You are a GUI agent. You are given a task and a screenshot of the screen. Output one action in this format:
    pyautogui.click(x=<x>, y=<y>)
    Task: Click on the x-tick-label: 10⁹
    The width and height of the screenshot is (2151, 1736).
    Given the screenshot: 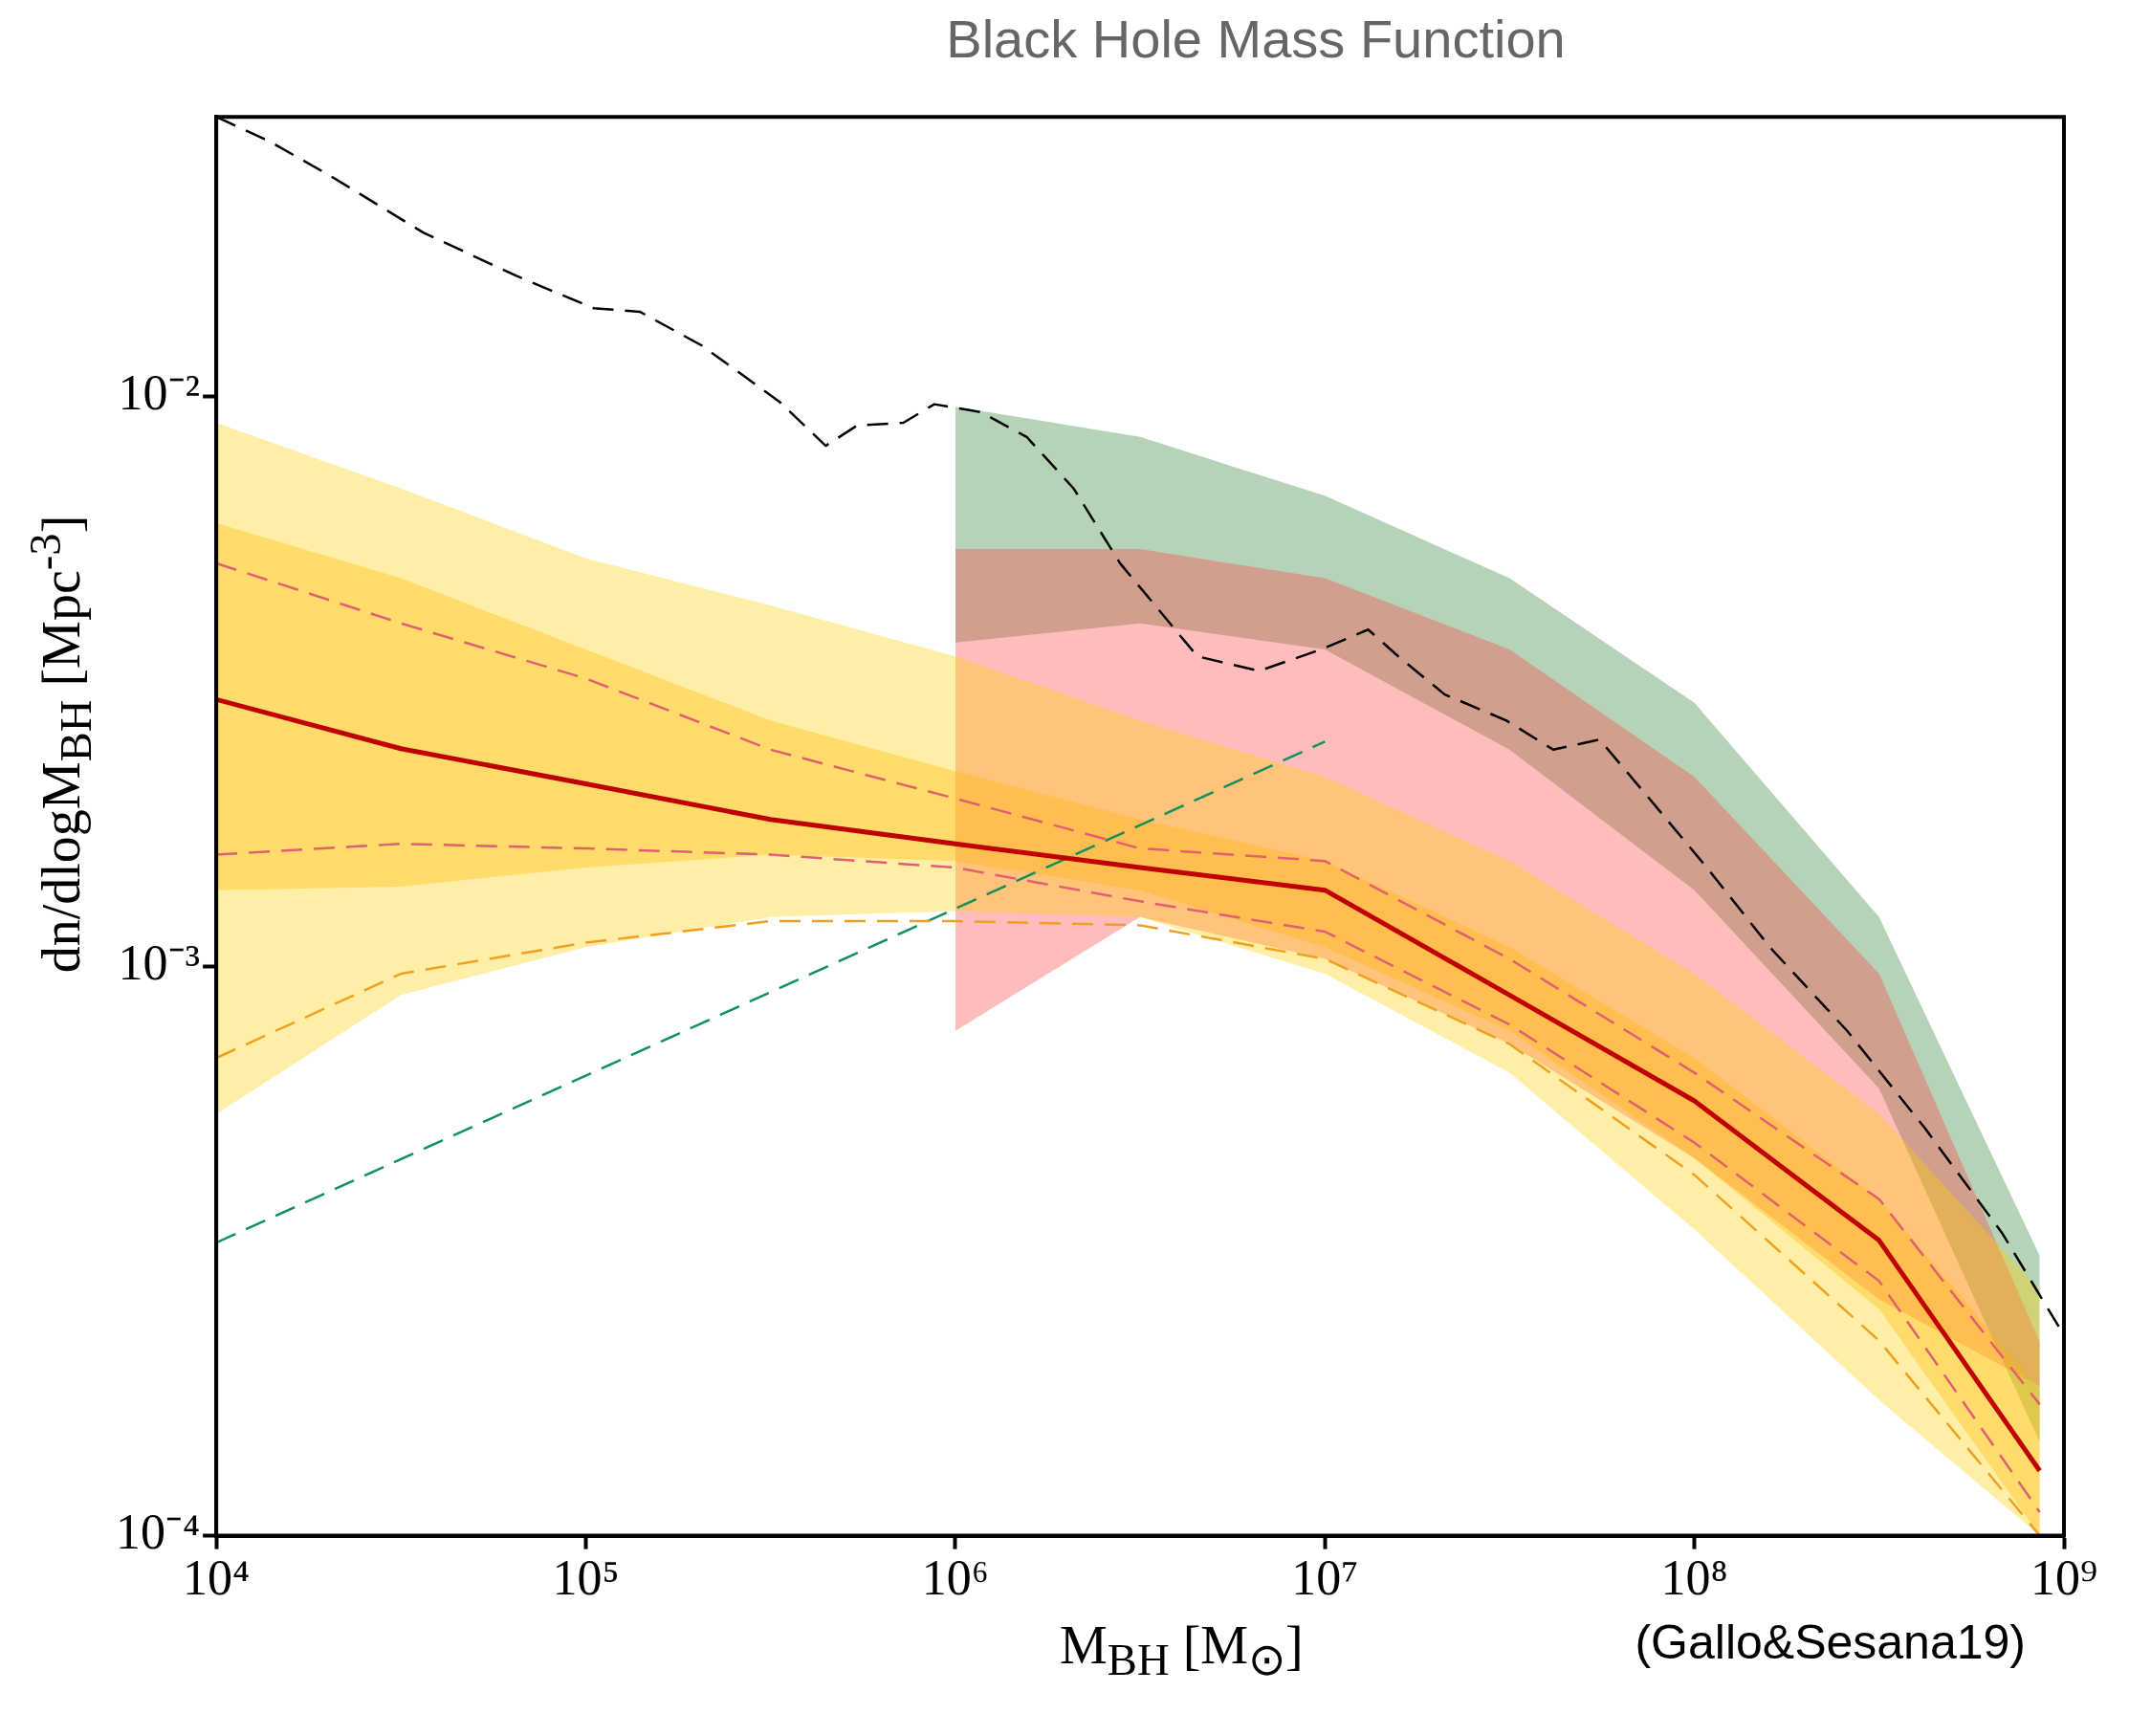 What is the action you would take?
    pyautogui.click(x=2064, y=1578)
    